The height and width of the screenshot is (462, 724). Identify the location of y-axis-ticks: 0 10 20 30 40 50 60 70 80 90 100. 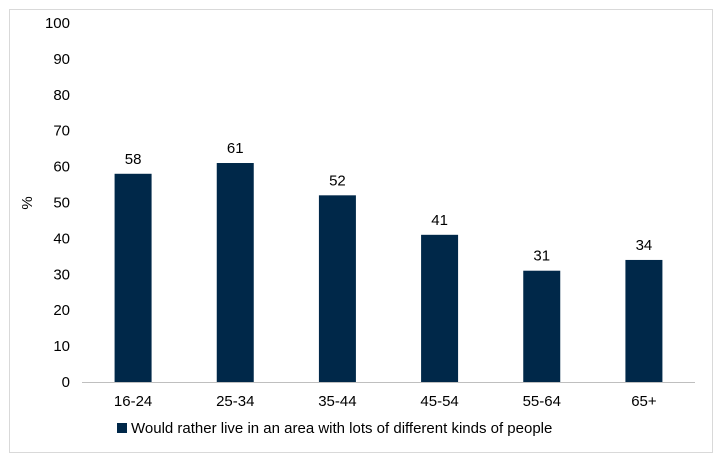
(57, 203).